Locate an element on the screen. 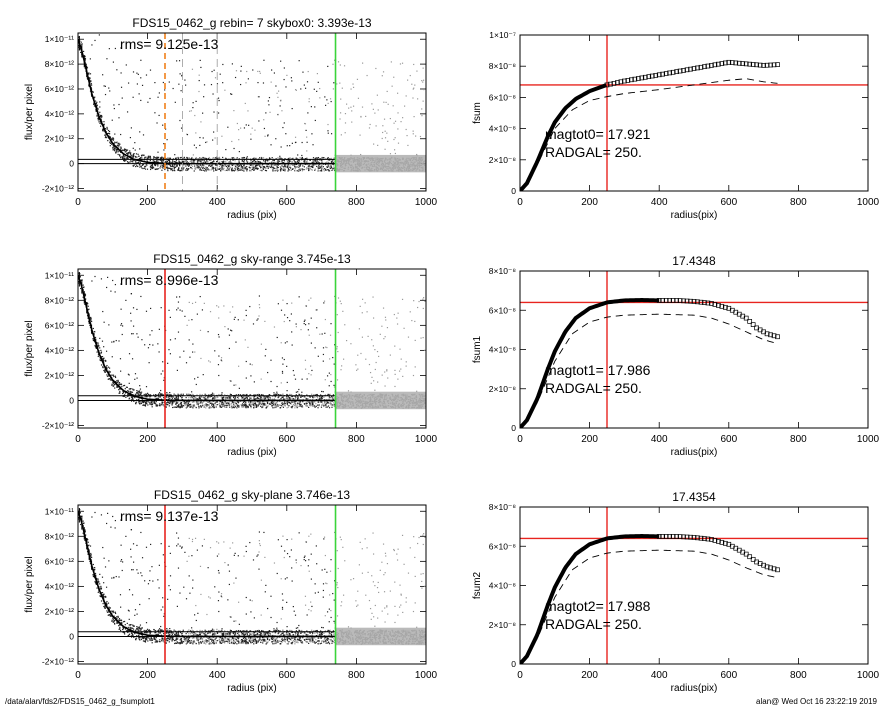  cumulative-point is located at coordinates (711, 65).